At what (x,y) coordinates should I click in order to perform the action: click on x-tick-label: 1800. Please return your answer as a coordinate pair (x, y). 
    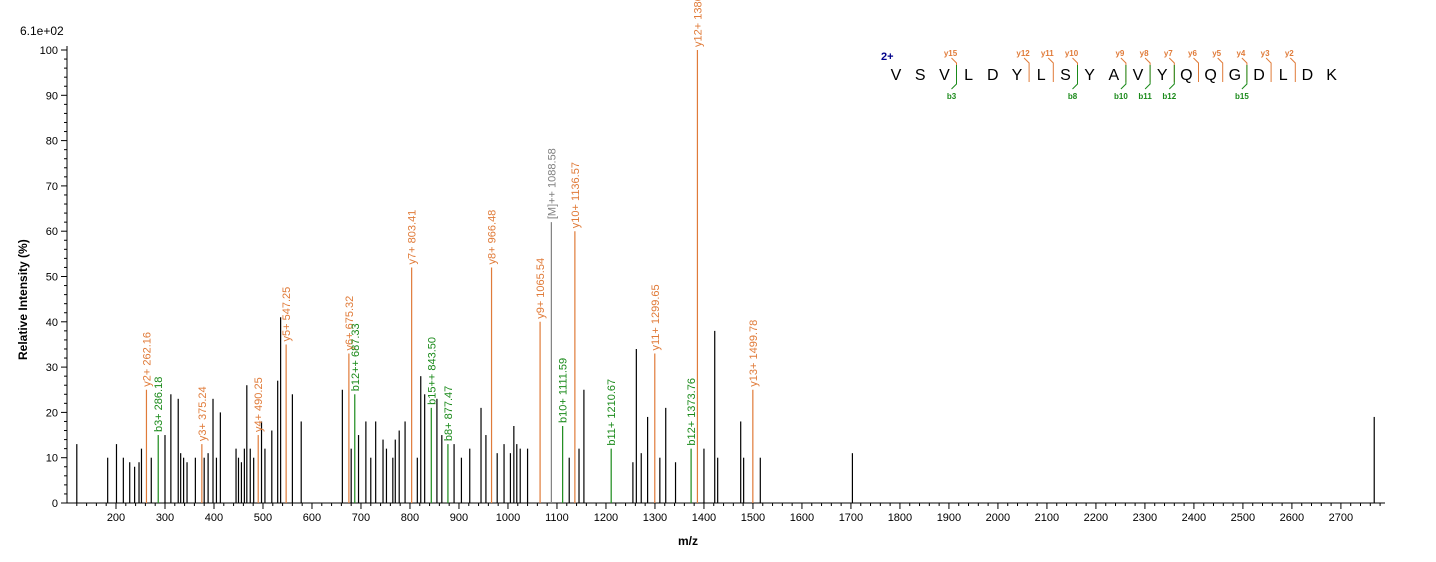
    Looking at the image, I should click on (900, 518).